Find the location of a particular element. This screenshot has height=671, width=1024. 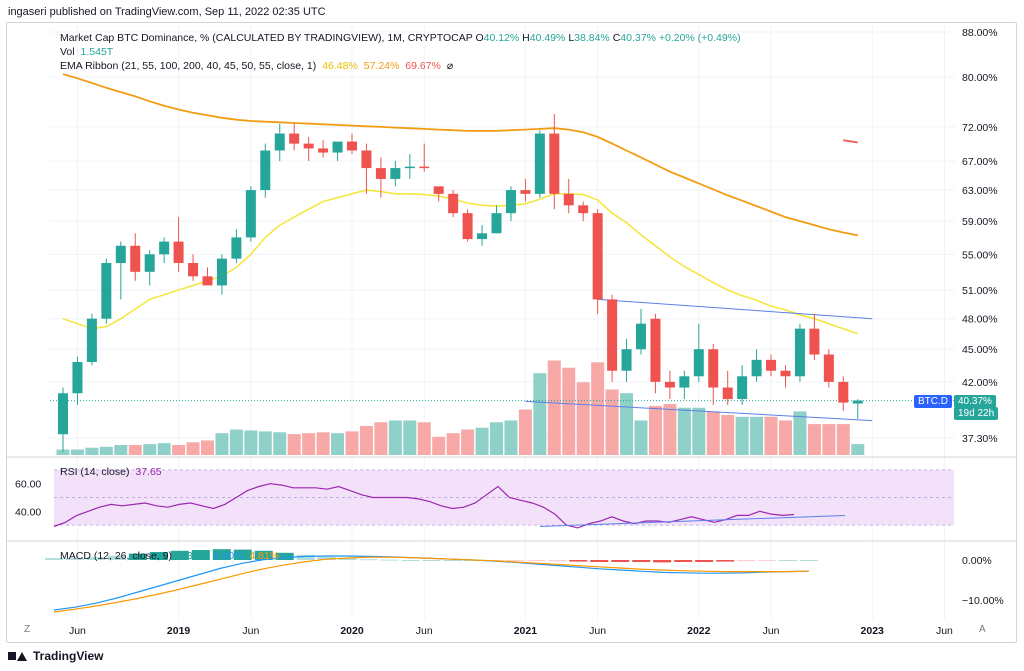

macd-pane is located at coordinates (431, 581).